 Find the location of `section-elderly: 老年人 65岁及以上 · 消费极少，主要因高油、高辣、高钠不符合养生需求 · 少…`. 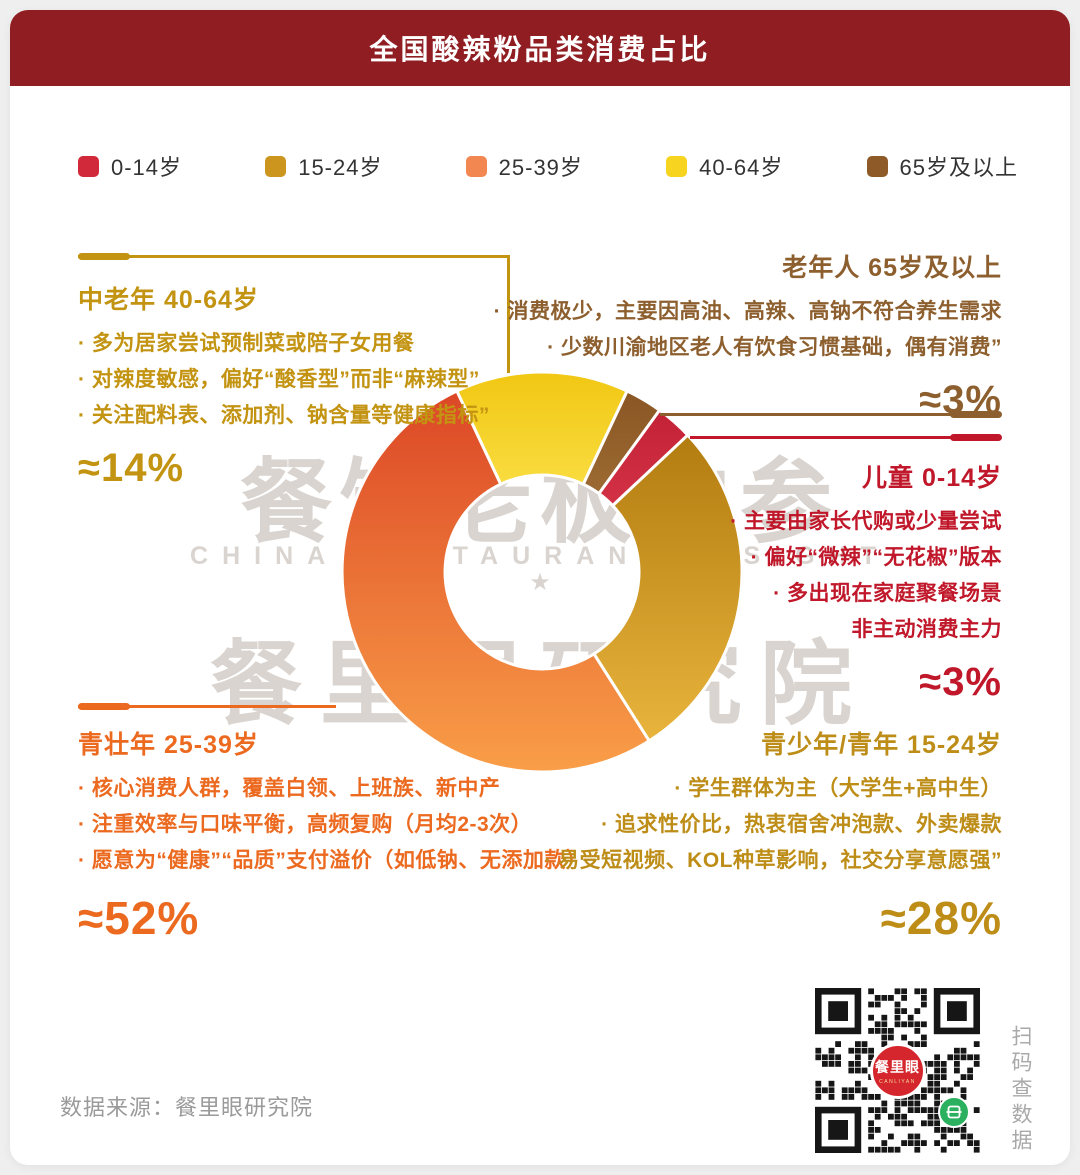

section-elderly: 老年人 65岁及以上 · 消费极少，主要因高油、高辣、高钠不符合养生需求 · 少… is located at coordinates (732, 335).